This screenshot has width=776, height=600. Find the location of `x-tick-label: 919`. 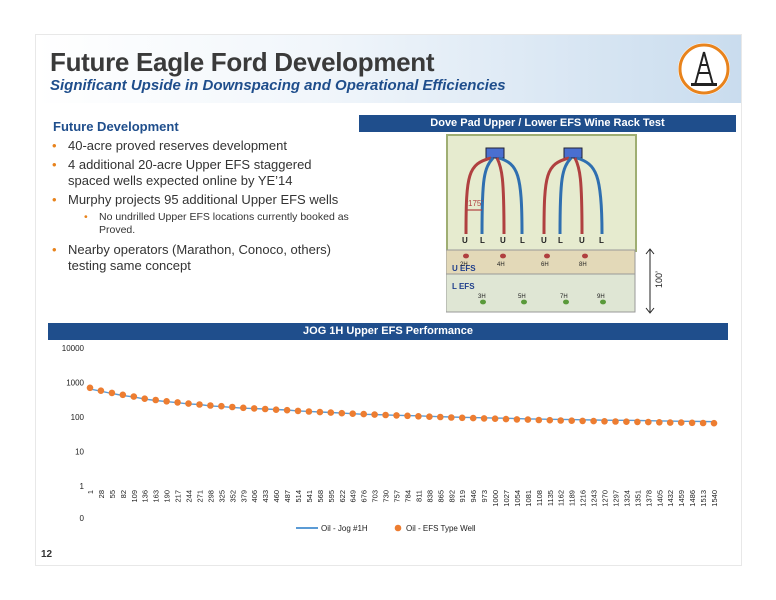

x-tick-label: 919 is located at coordinates (462, 496).